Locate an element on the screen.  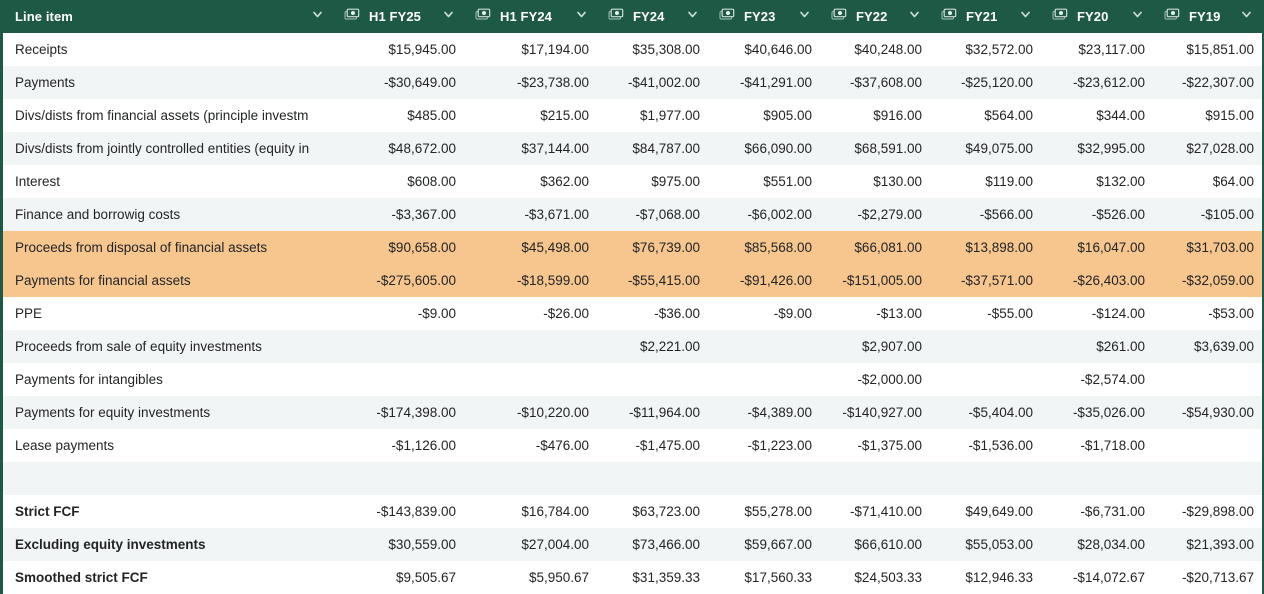
value-cell: -$41,002.00 is located at coordinates (663, 82).